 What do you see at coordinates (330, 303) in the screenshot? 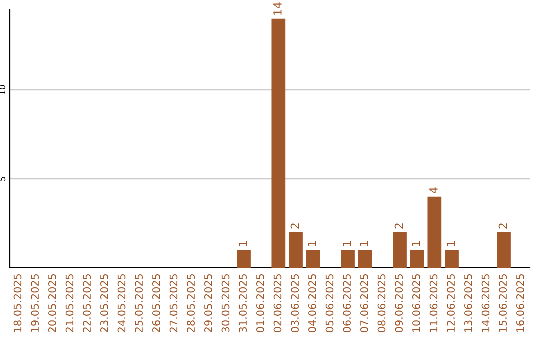
I see `x-tick-label: 05.06.2025` at bounding box center [330, 303].